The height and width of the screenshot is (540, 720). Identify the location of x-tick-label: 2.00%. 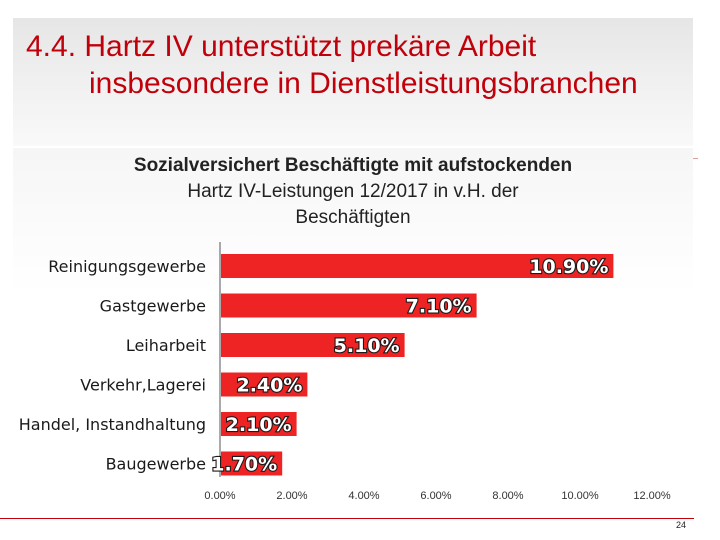
(291, 496).